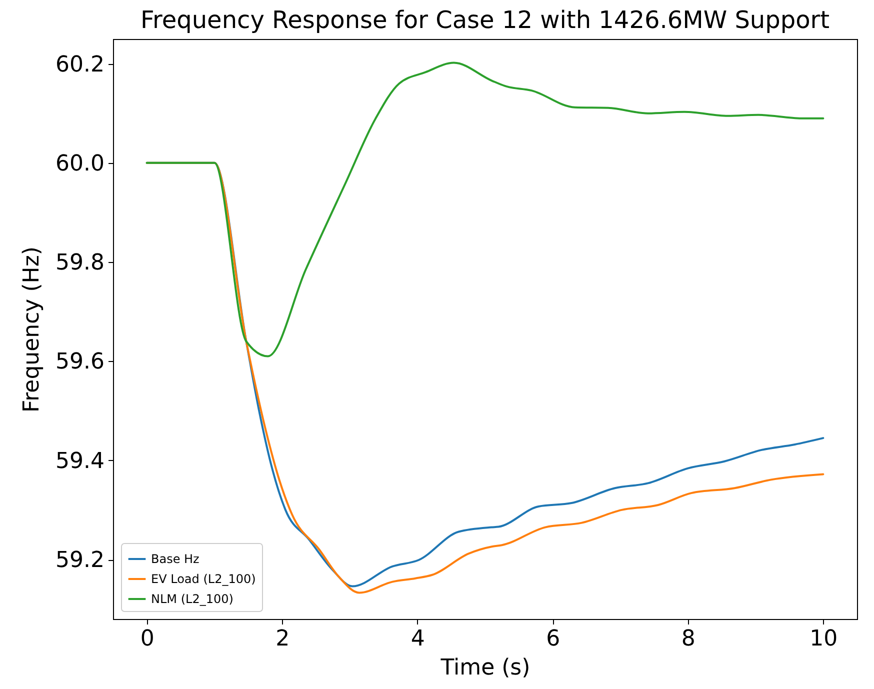 The image size is (874, 689). What do you see at coordinates (192, 599) in the screenshot?
I see `legend-label: NLM (L2_100)` at bounding box center [192, 599].